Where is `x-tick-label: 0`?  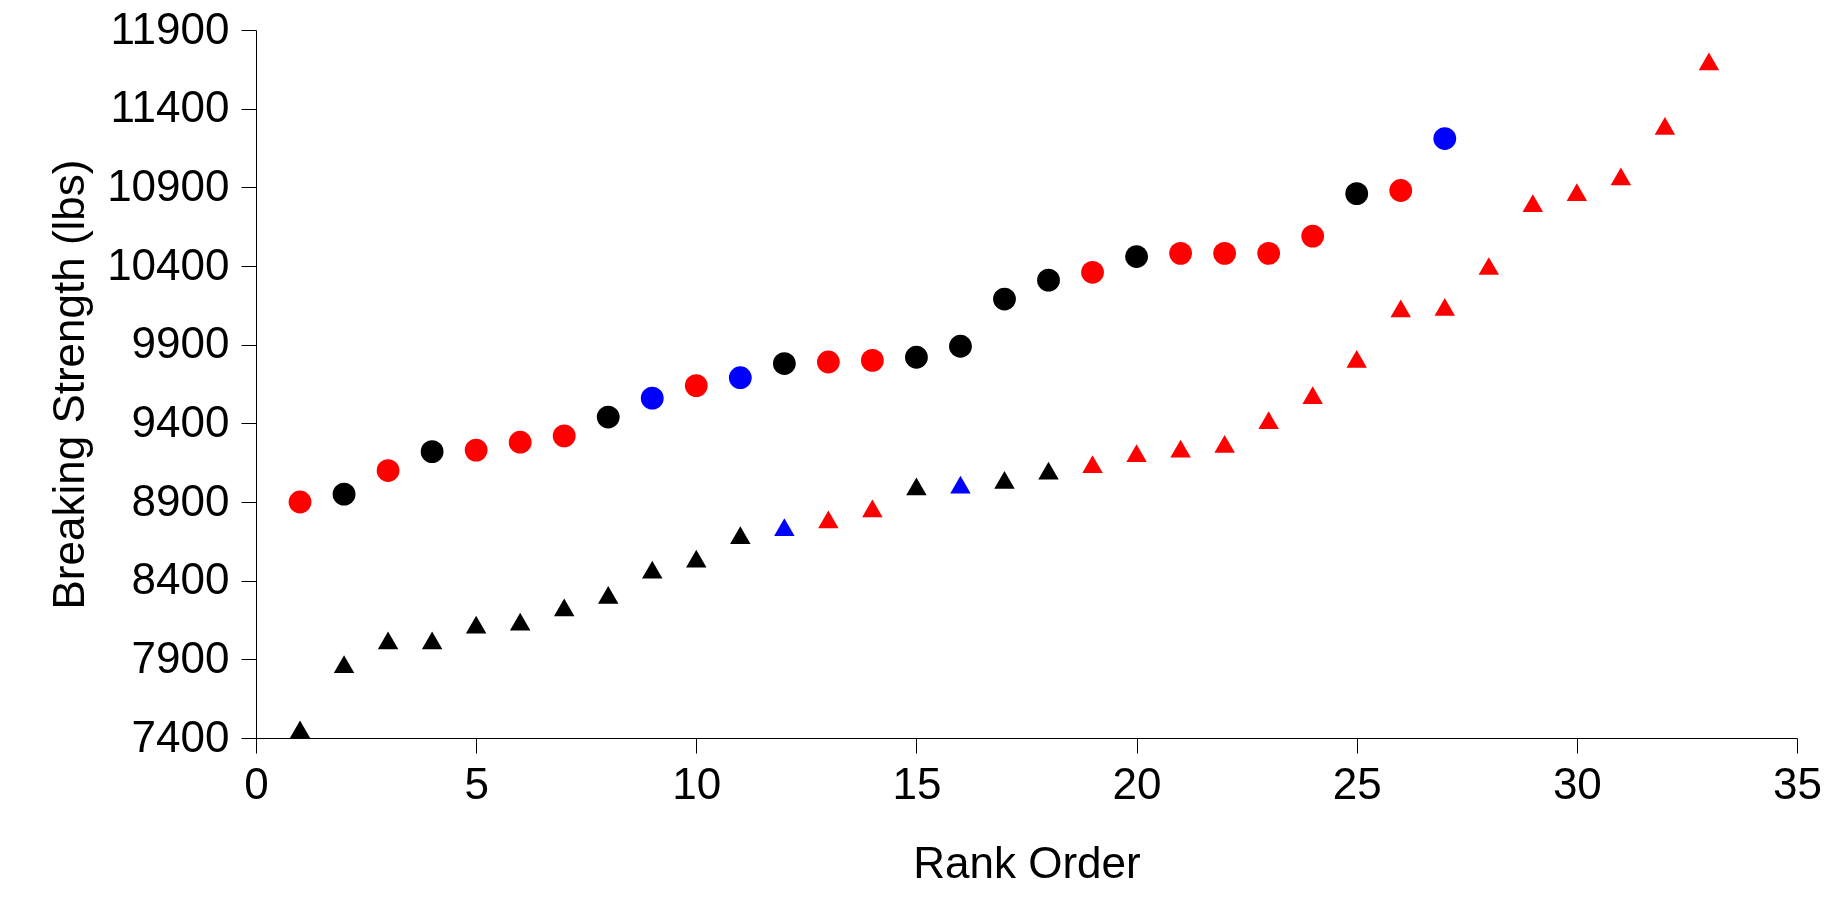 x-tick-label: 0 is located at coordinates (256, 783).